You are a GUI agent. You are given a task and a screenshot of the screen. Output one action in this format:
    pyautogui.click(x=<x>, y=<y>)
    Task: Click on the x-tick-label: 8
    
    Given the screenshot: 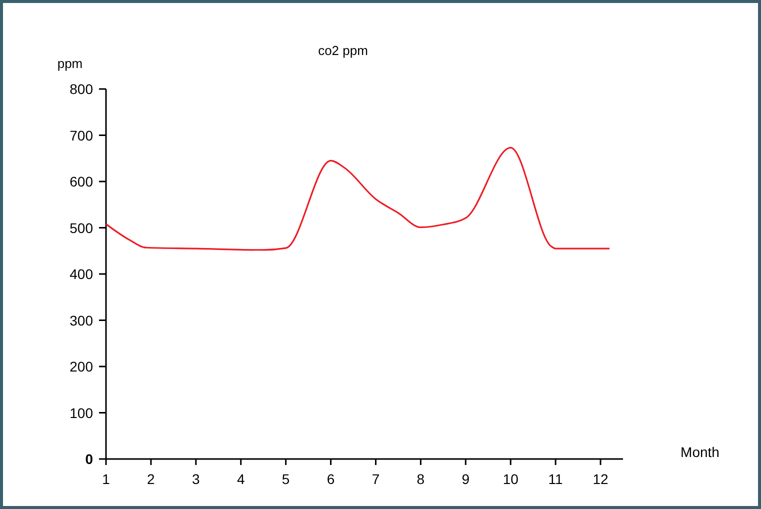 What is the action you would take?
    pyautogui.click(x=420, y=479)
    